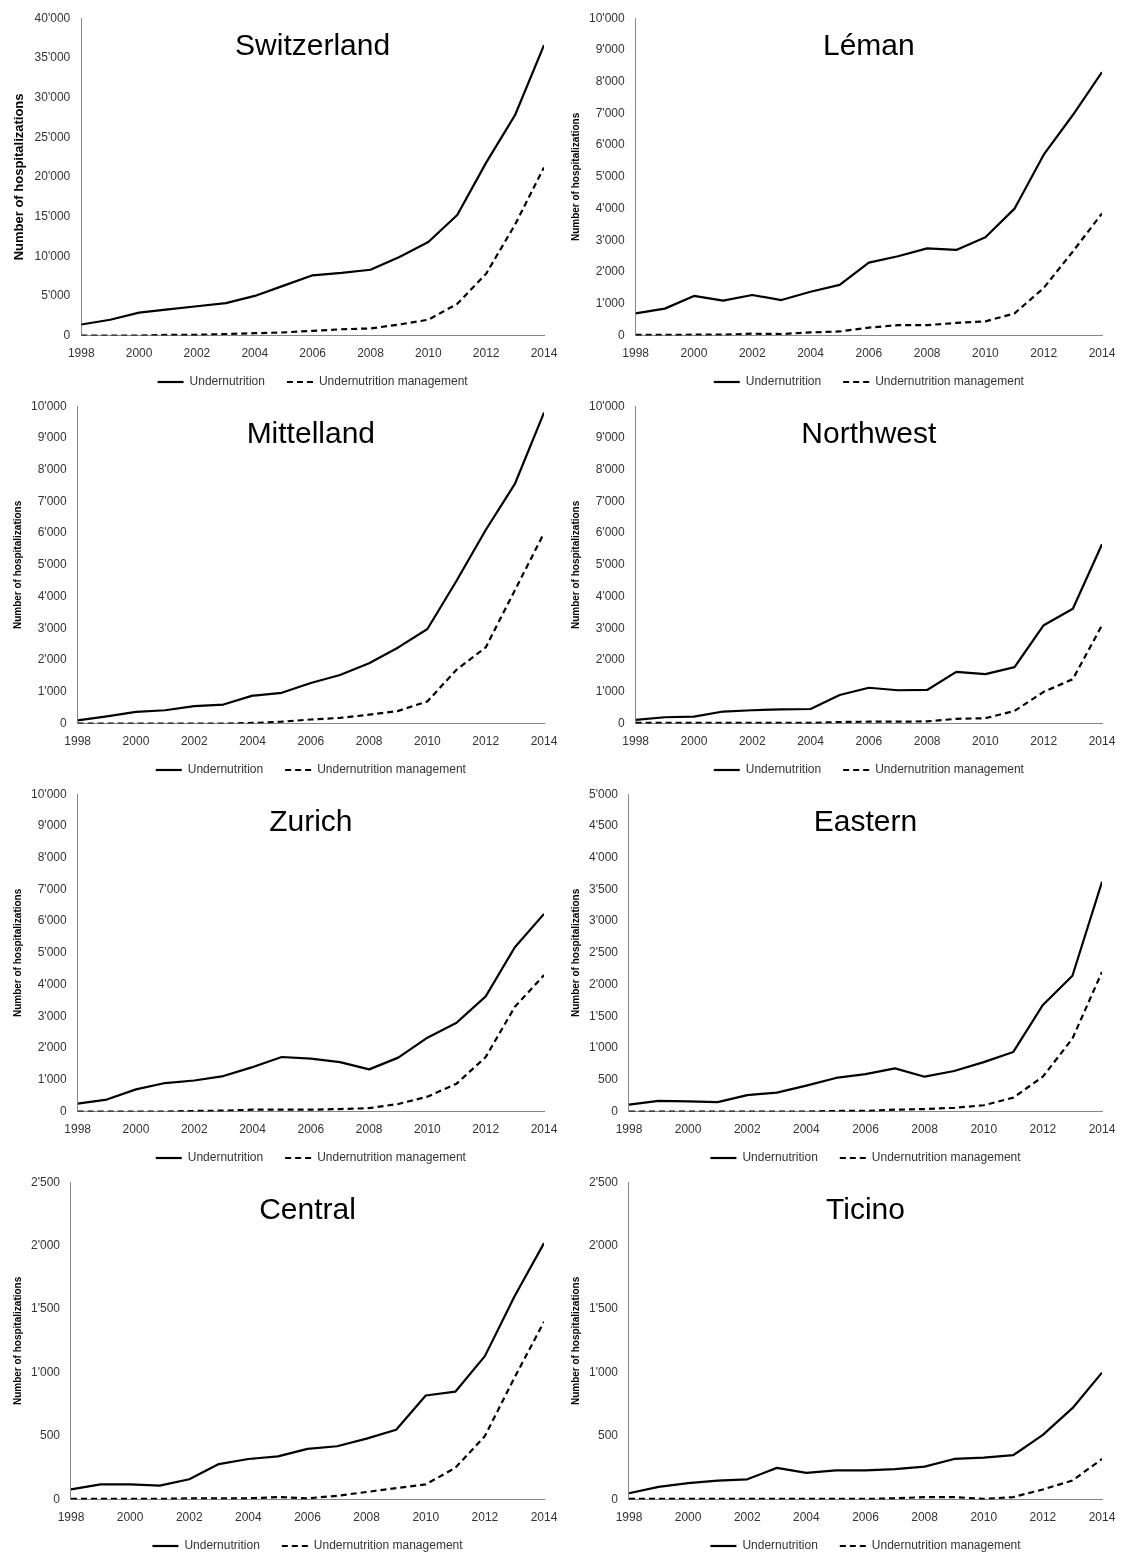  I want to click on chart-title: Ticino, so click(865, 1209).